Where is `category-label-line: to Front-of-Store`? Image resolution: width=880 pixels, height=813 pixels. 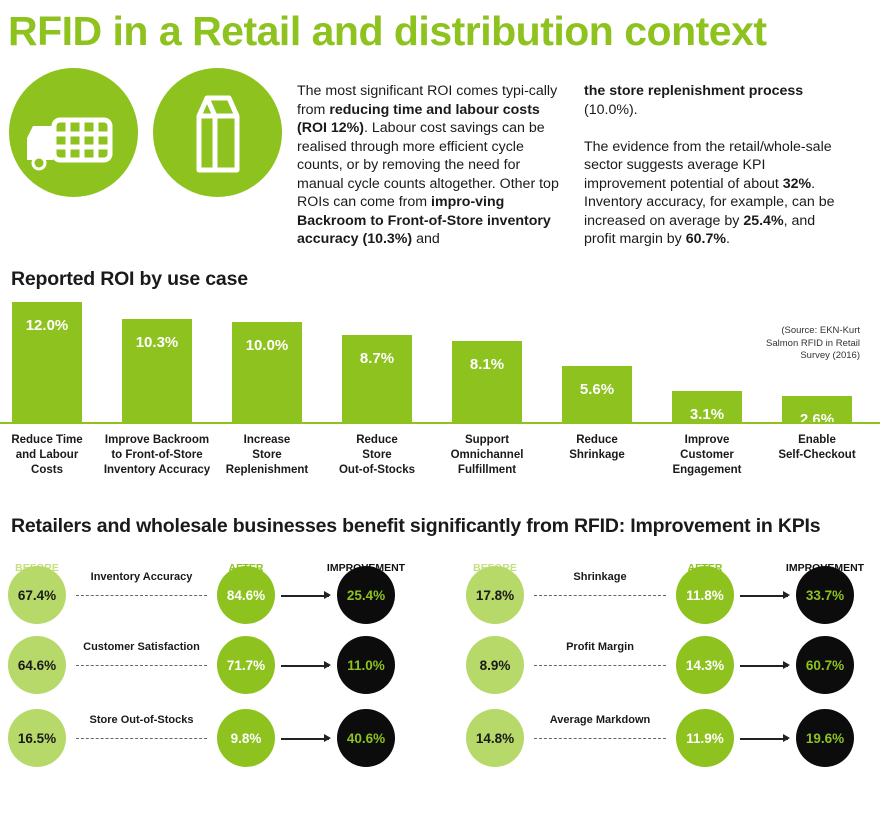 category-label-line: to Front-of-Store is located at coordinates (157, 455).